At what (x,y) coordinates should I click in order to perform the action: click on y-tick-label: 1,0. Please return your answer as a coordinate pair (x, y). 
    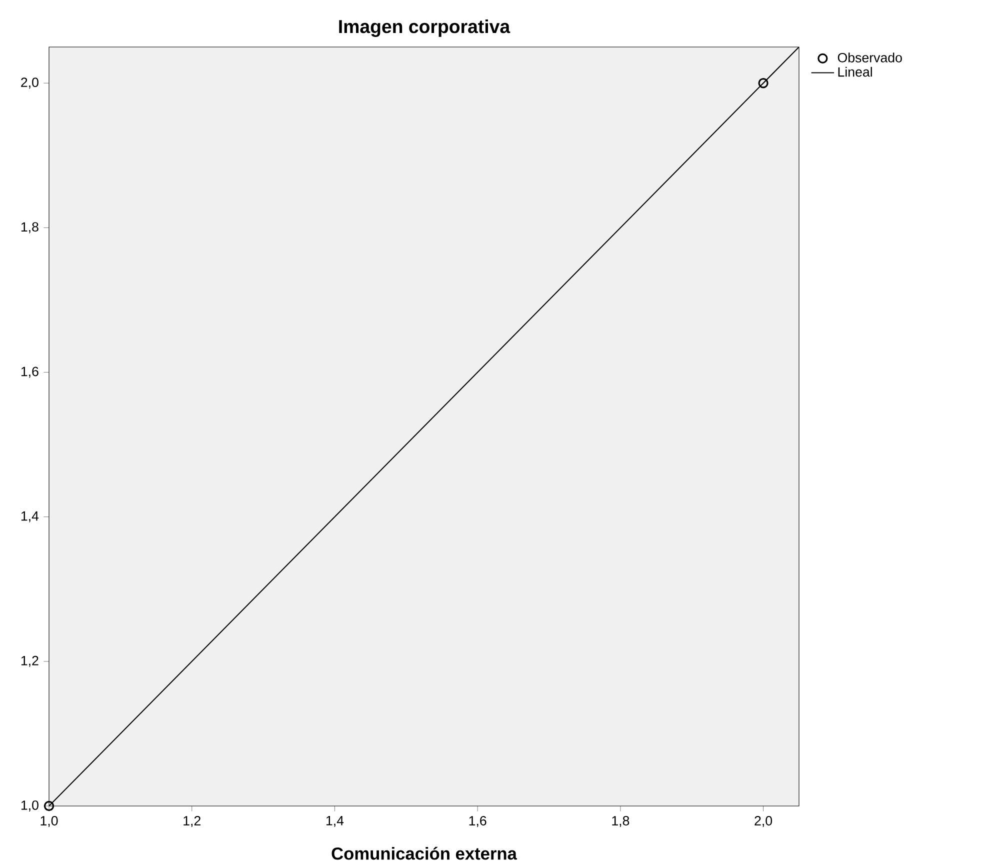
    Looking at the image, I should click on (29, 806).